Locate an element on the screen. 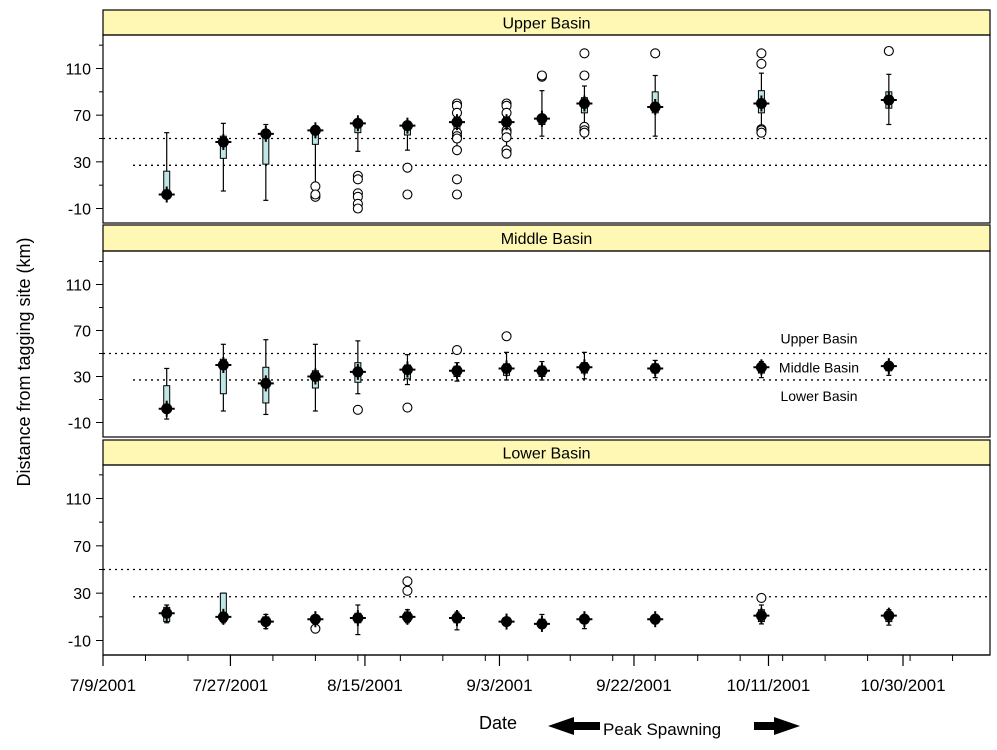 This screenshot has height=750, width=997. basin-legend: Upper Basin Middle Basin Lower Basin is located at coordinates (819, 368).